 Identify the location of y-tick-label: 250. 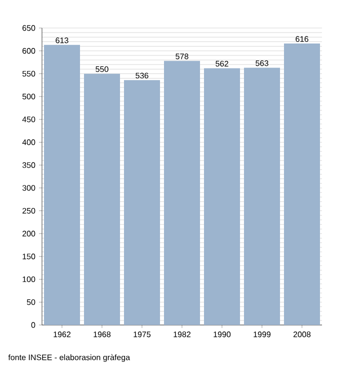
(29, 211).